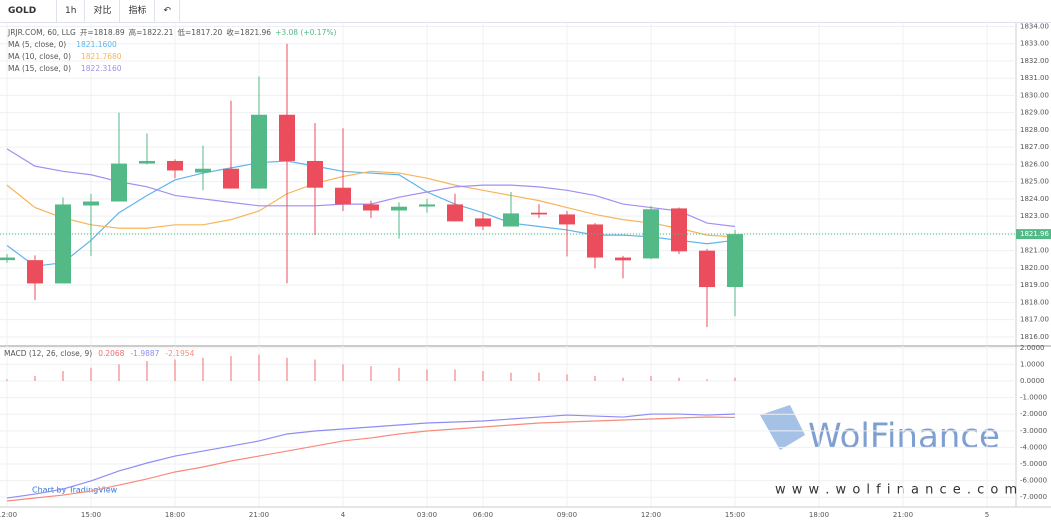 The image size is (1051, 524). I want to click on interval: 1h, so click(71, 11).